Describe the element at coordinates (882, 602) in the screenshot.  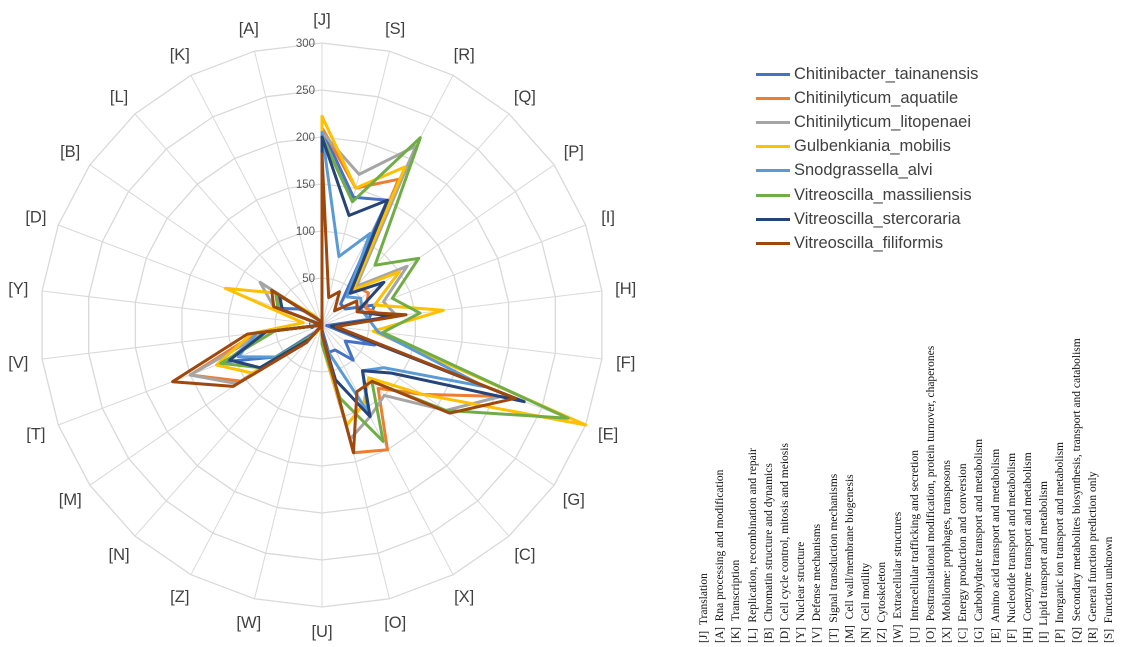
I see `category-code-entry: [Z] Cytoskeleton` at that location.